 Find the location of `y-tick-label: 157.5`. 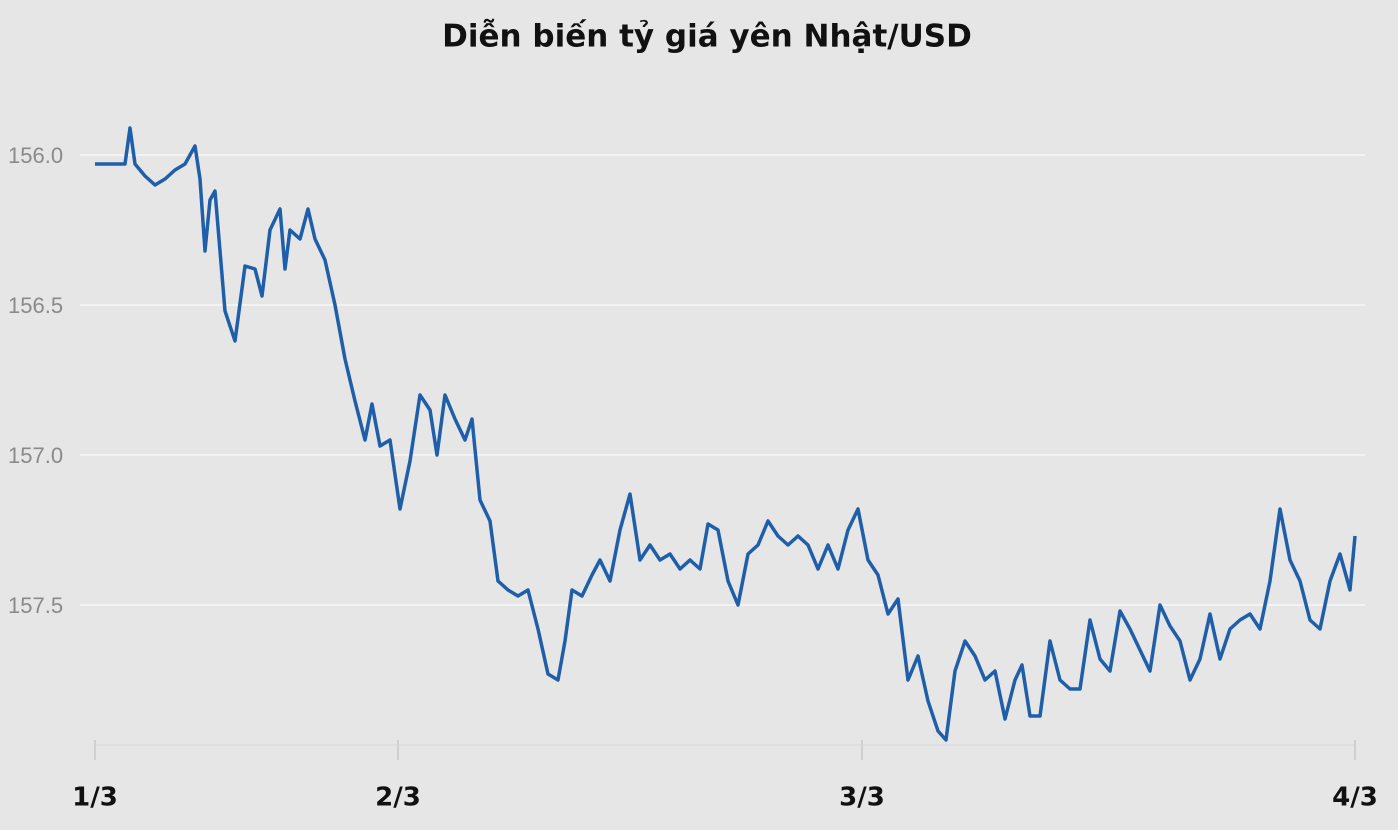

y-tick-label: 157.5 is located at coordinates (35, 605).